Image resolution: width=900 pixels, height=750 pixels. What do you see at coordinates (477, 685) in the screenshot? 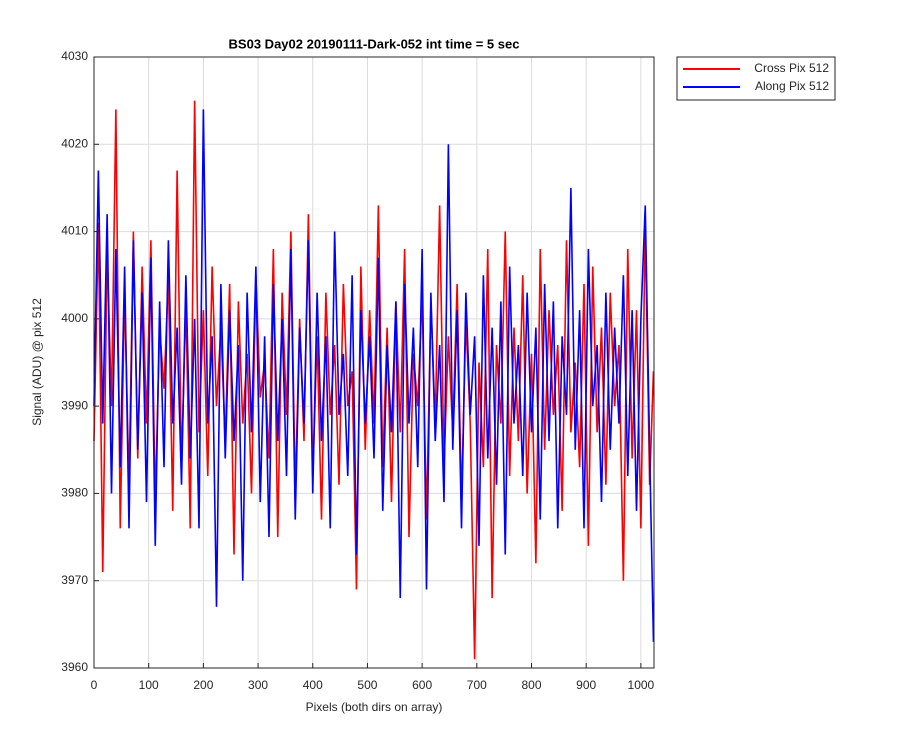
I see `x-tick-label: 700` at bounding box center [477, 685].